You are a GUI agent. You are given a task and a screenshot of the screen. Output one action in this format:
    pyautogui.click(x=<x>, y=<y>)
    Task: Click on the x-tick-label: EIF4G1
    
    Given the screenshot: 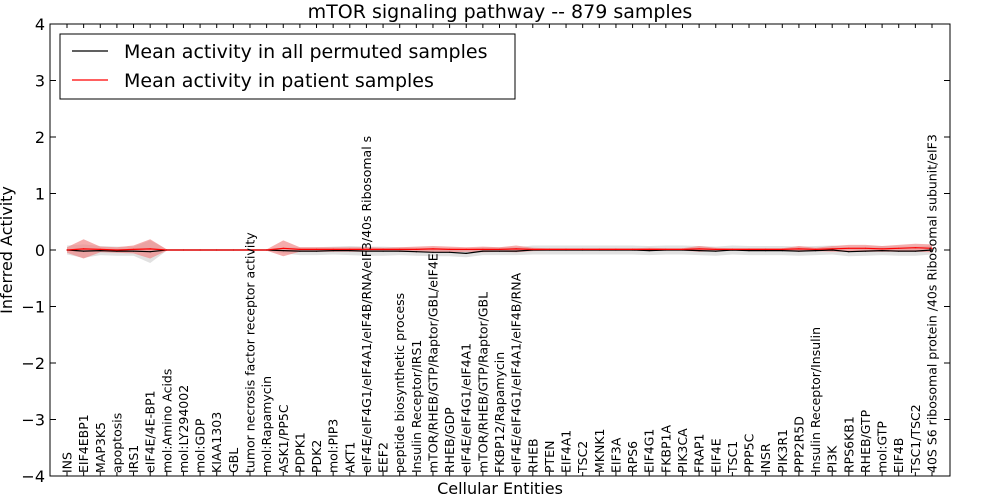 What is the action you would take?
    pyautogui.click(x=649, y=451)
    